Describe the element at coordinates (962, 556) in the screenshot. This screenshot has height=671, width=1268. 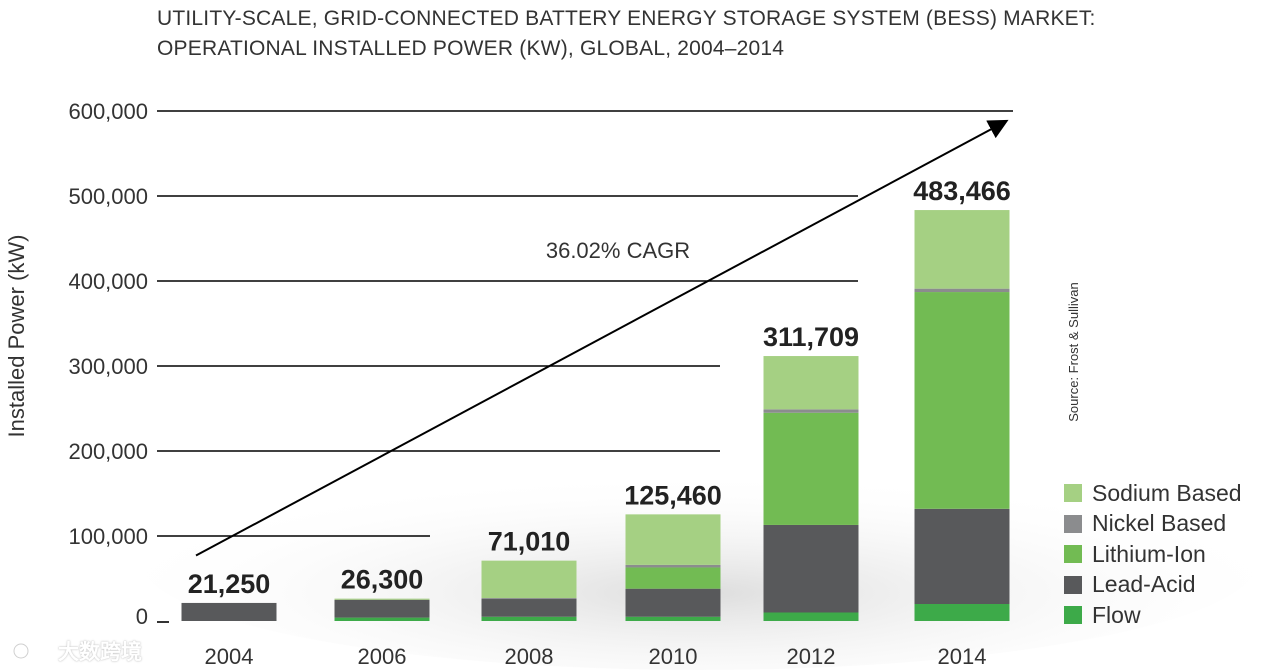
I see `bar-segment-2014-lead-acid` at that location.